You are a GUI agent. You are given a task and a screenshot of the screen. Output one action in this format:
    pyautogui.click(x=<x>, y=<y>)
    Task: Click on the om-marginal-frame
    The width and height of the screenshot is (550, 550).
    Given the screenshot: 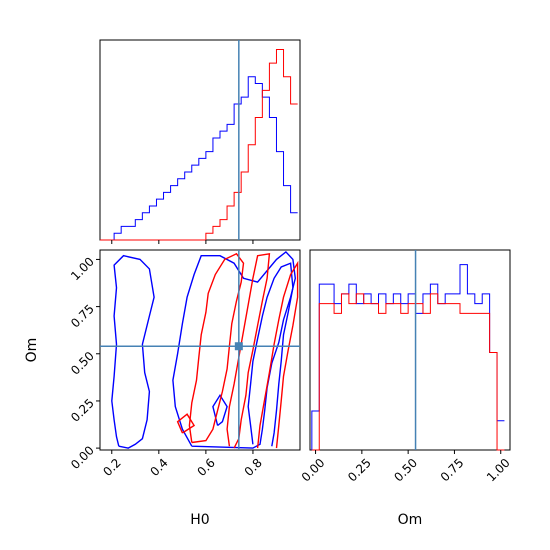 What is the action you would take?
    pyautogui.click(x=410, y=350)
    